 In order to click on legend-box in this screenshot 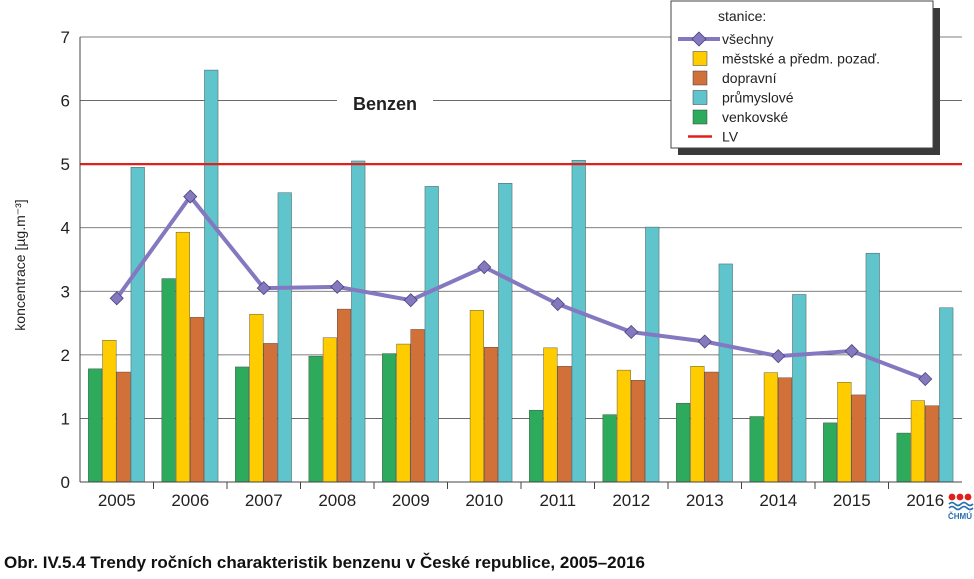, I will do `click(802, 74)`.